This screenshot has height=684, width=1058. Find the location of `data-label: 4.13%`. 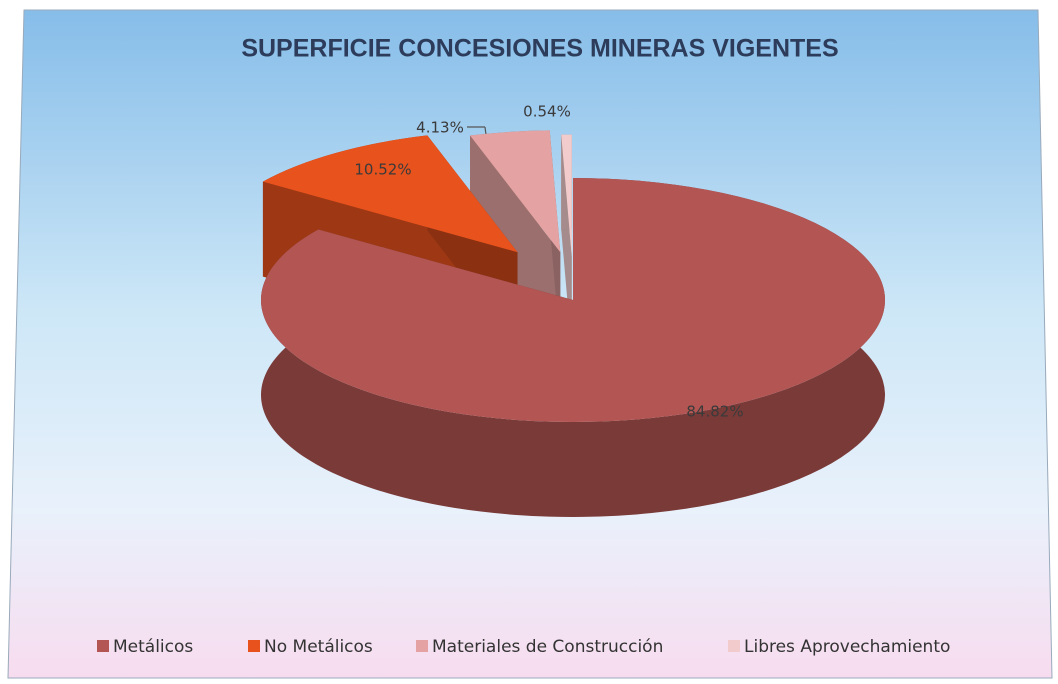

data-label: 4.13% is located at coordinates (440, 128).